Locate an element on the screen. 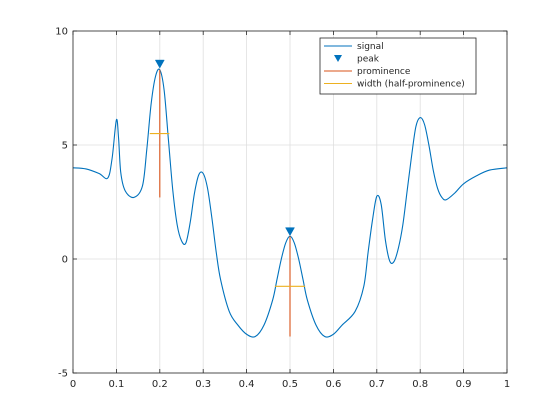  x-tick-label: 1 is located at coordinates (507, 384).